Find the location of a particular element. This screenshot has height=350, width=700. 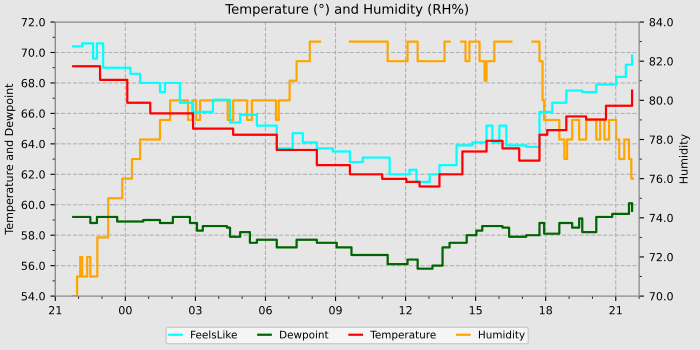

y2-tick-label: 78.0 is located at coordinates (661, 139).